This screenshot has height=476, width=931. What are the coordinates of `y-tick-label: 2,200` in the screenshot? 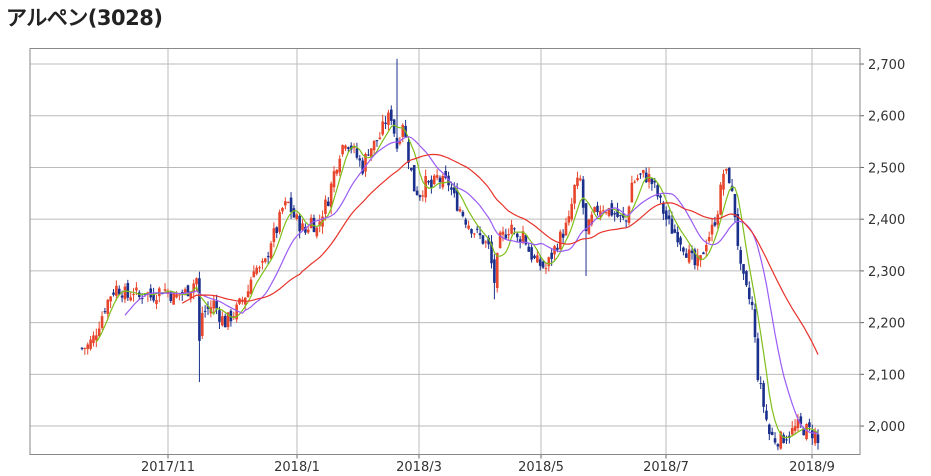 It's located at (886, 324).